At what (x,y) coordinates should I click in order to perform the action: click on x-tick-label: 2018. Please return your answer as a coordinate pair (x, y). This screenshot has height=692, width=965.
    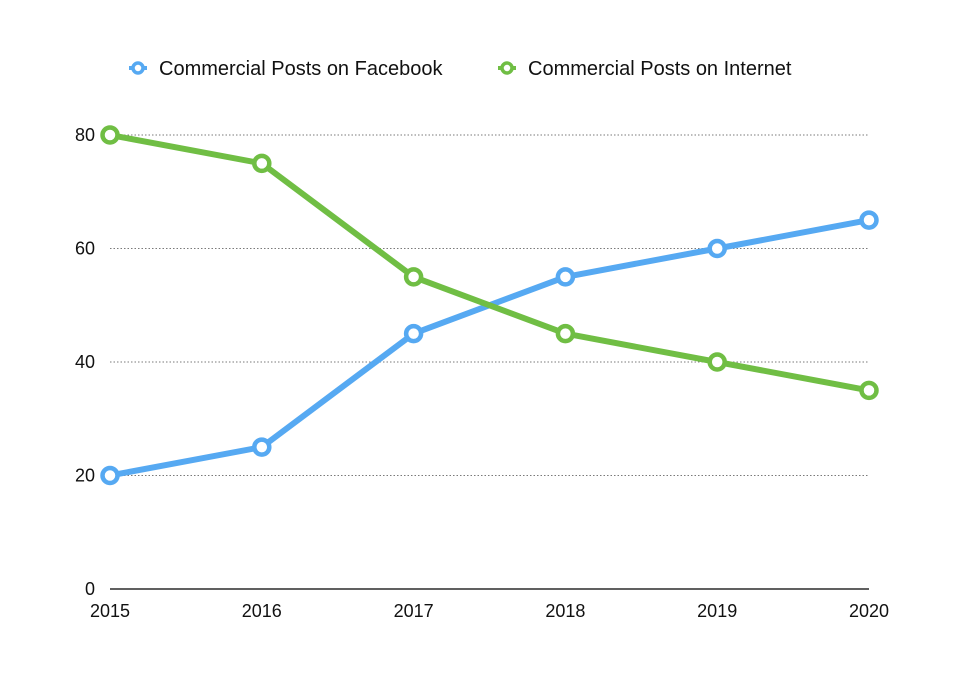
    Looking at the image, I should click on (565, 611).